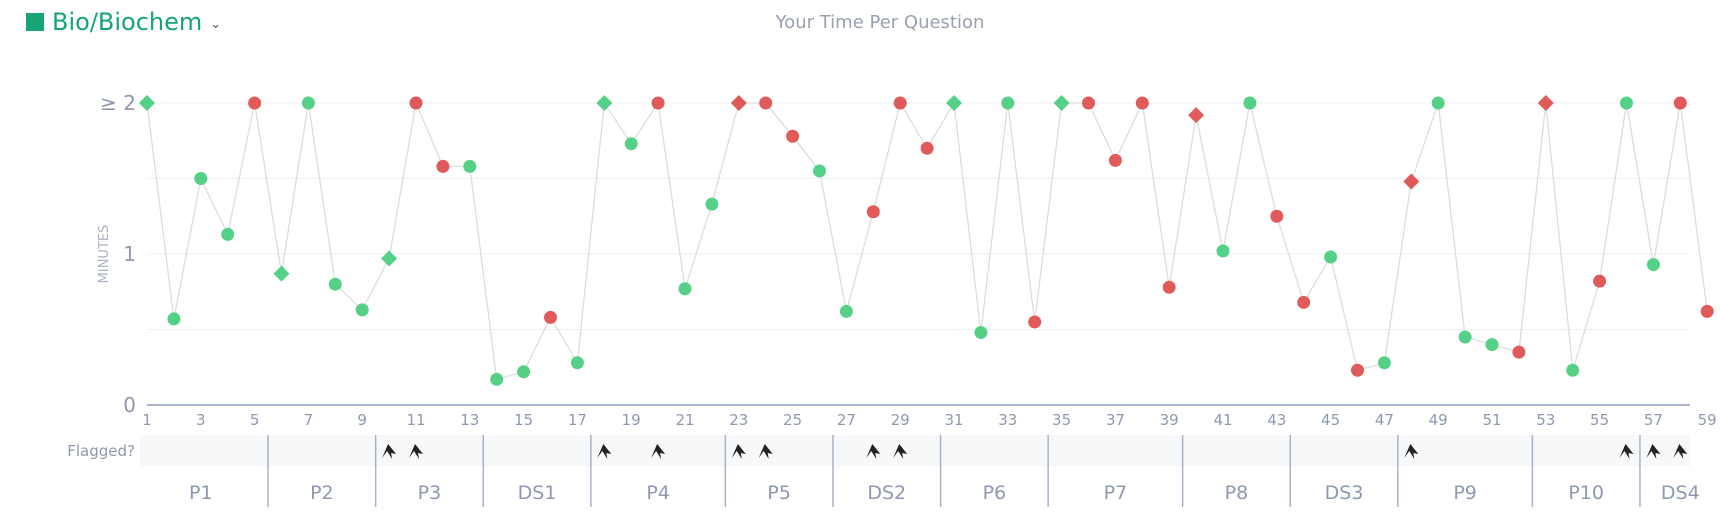 The width and height of the screenshot is (1720, 523). I want to click on y-axis-label: MINUTES, so click(104, 254).